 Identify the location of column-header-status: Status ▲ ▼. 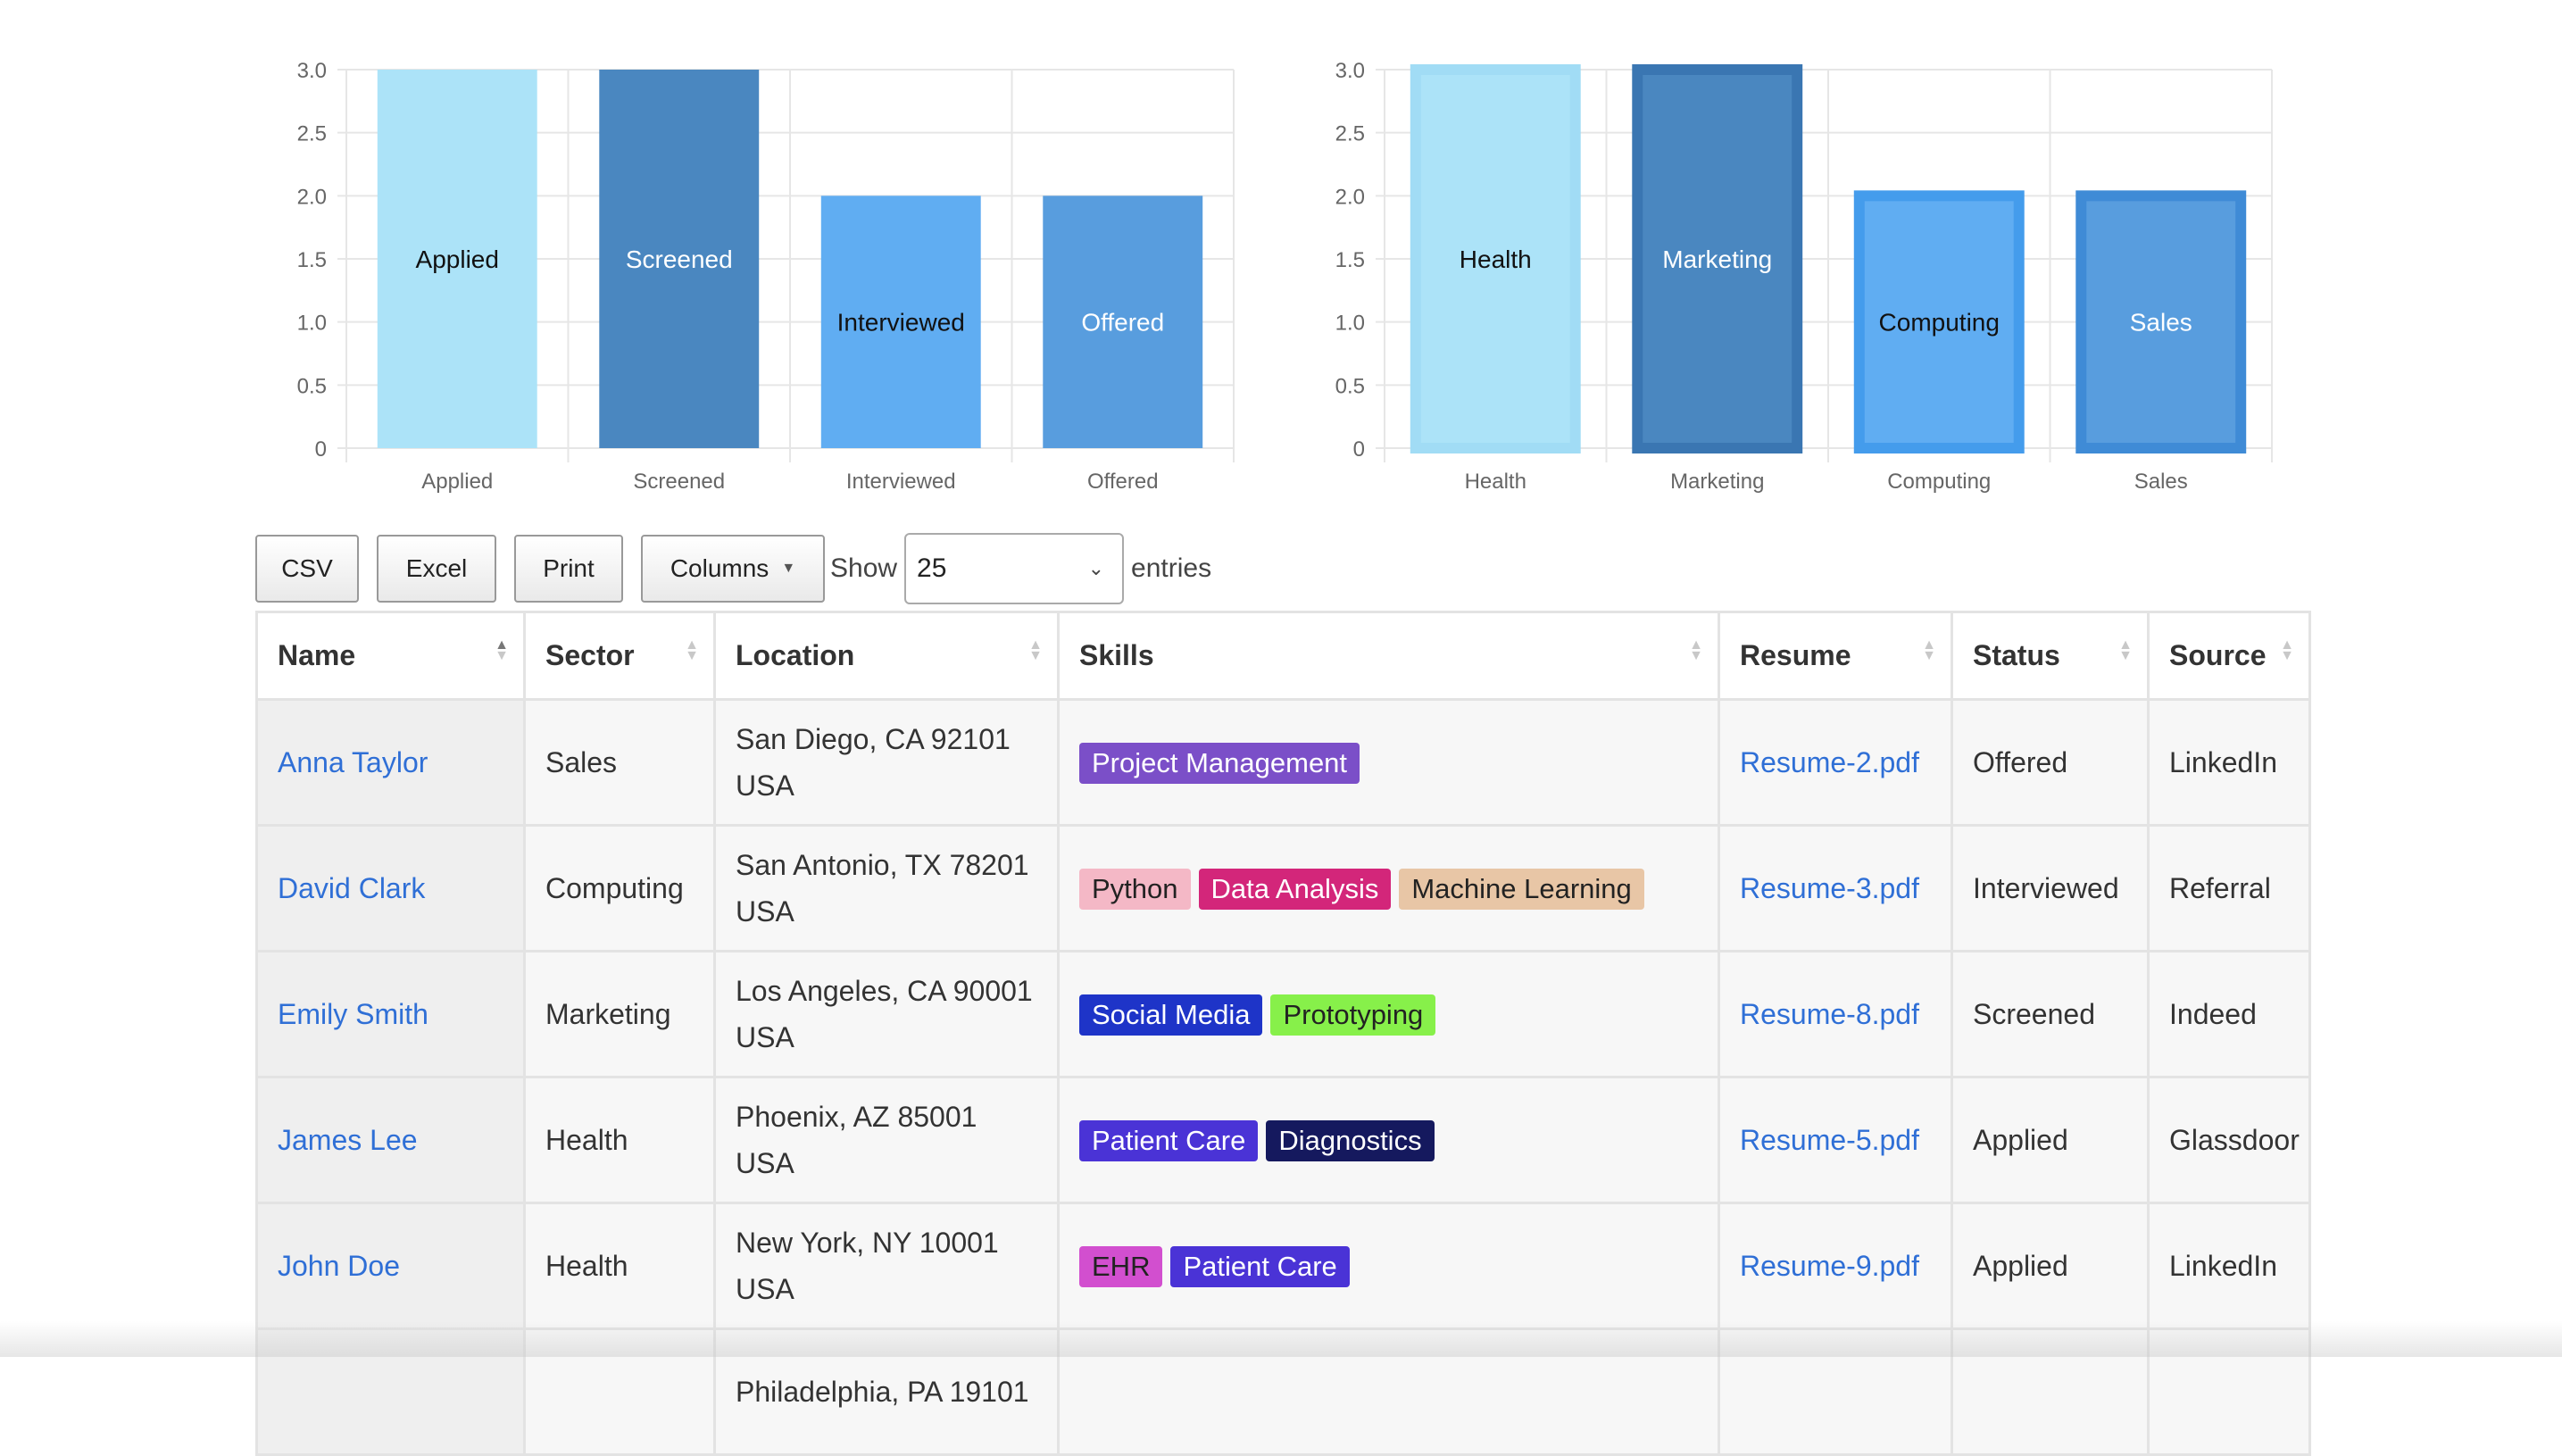
(2050, 656).